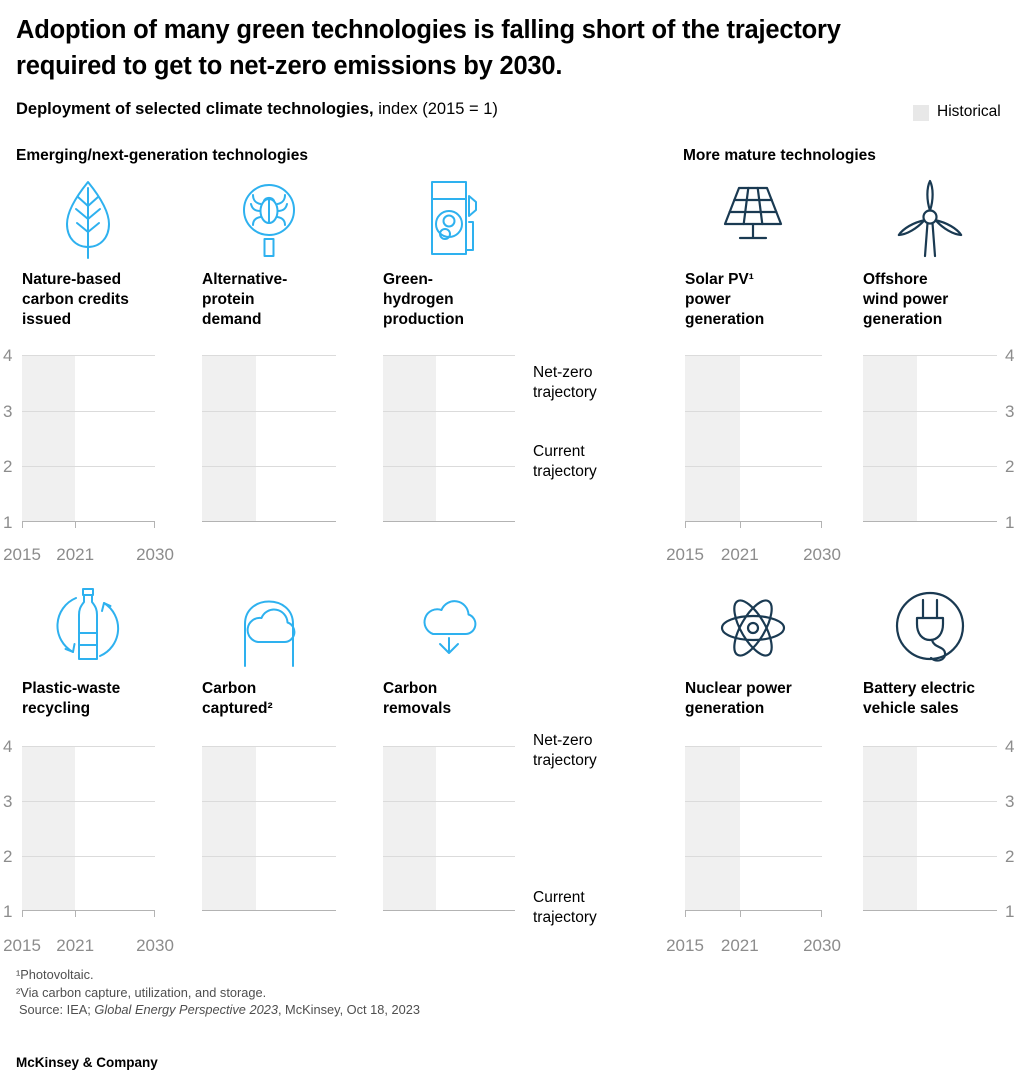 The width and height of the screenshot is (1023, 1080). What do you see at coordinates (921, 113) in the screenshot?
I see `legend-historical-swatch` at bounding box center [921, 113].